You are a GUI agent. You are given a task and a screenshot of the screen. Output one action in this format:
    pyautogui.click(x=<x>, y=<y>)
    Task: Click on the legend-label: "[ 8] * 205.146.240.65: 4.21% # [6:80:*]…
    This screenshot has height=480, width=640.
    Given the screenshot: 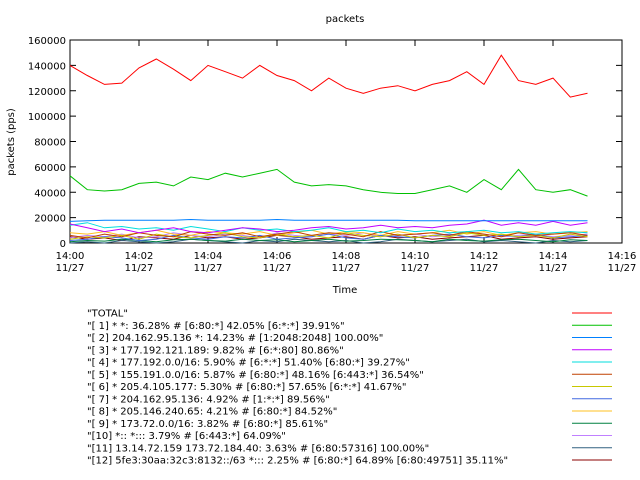 What is the action you would take?
    pyautogui.click(x=212, y=412)
    